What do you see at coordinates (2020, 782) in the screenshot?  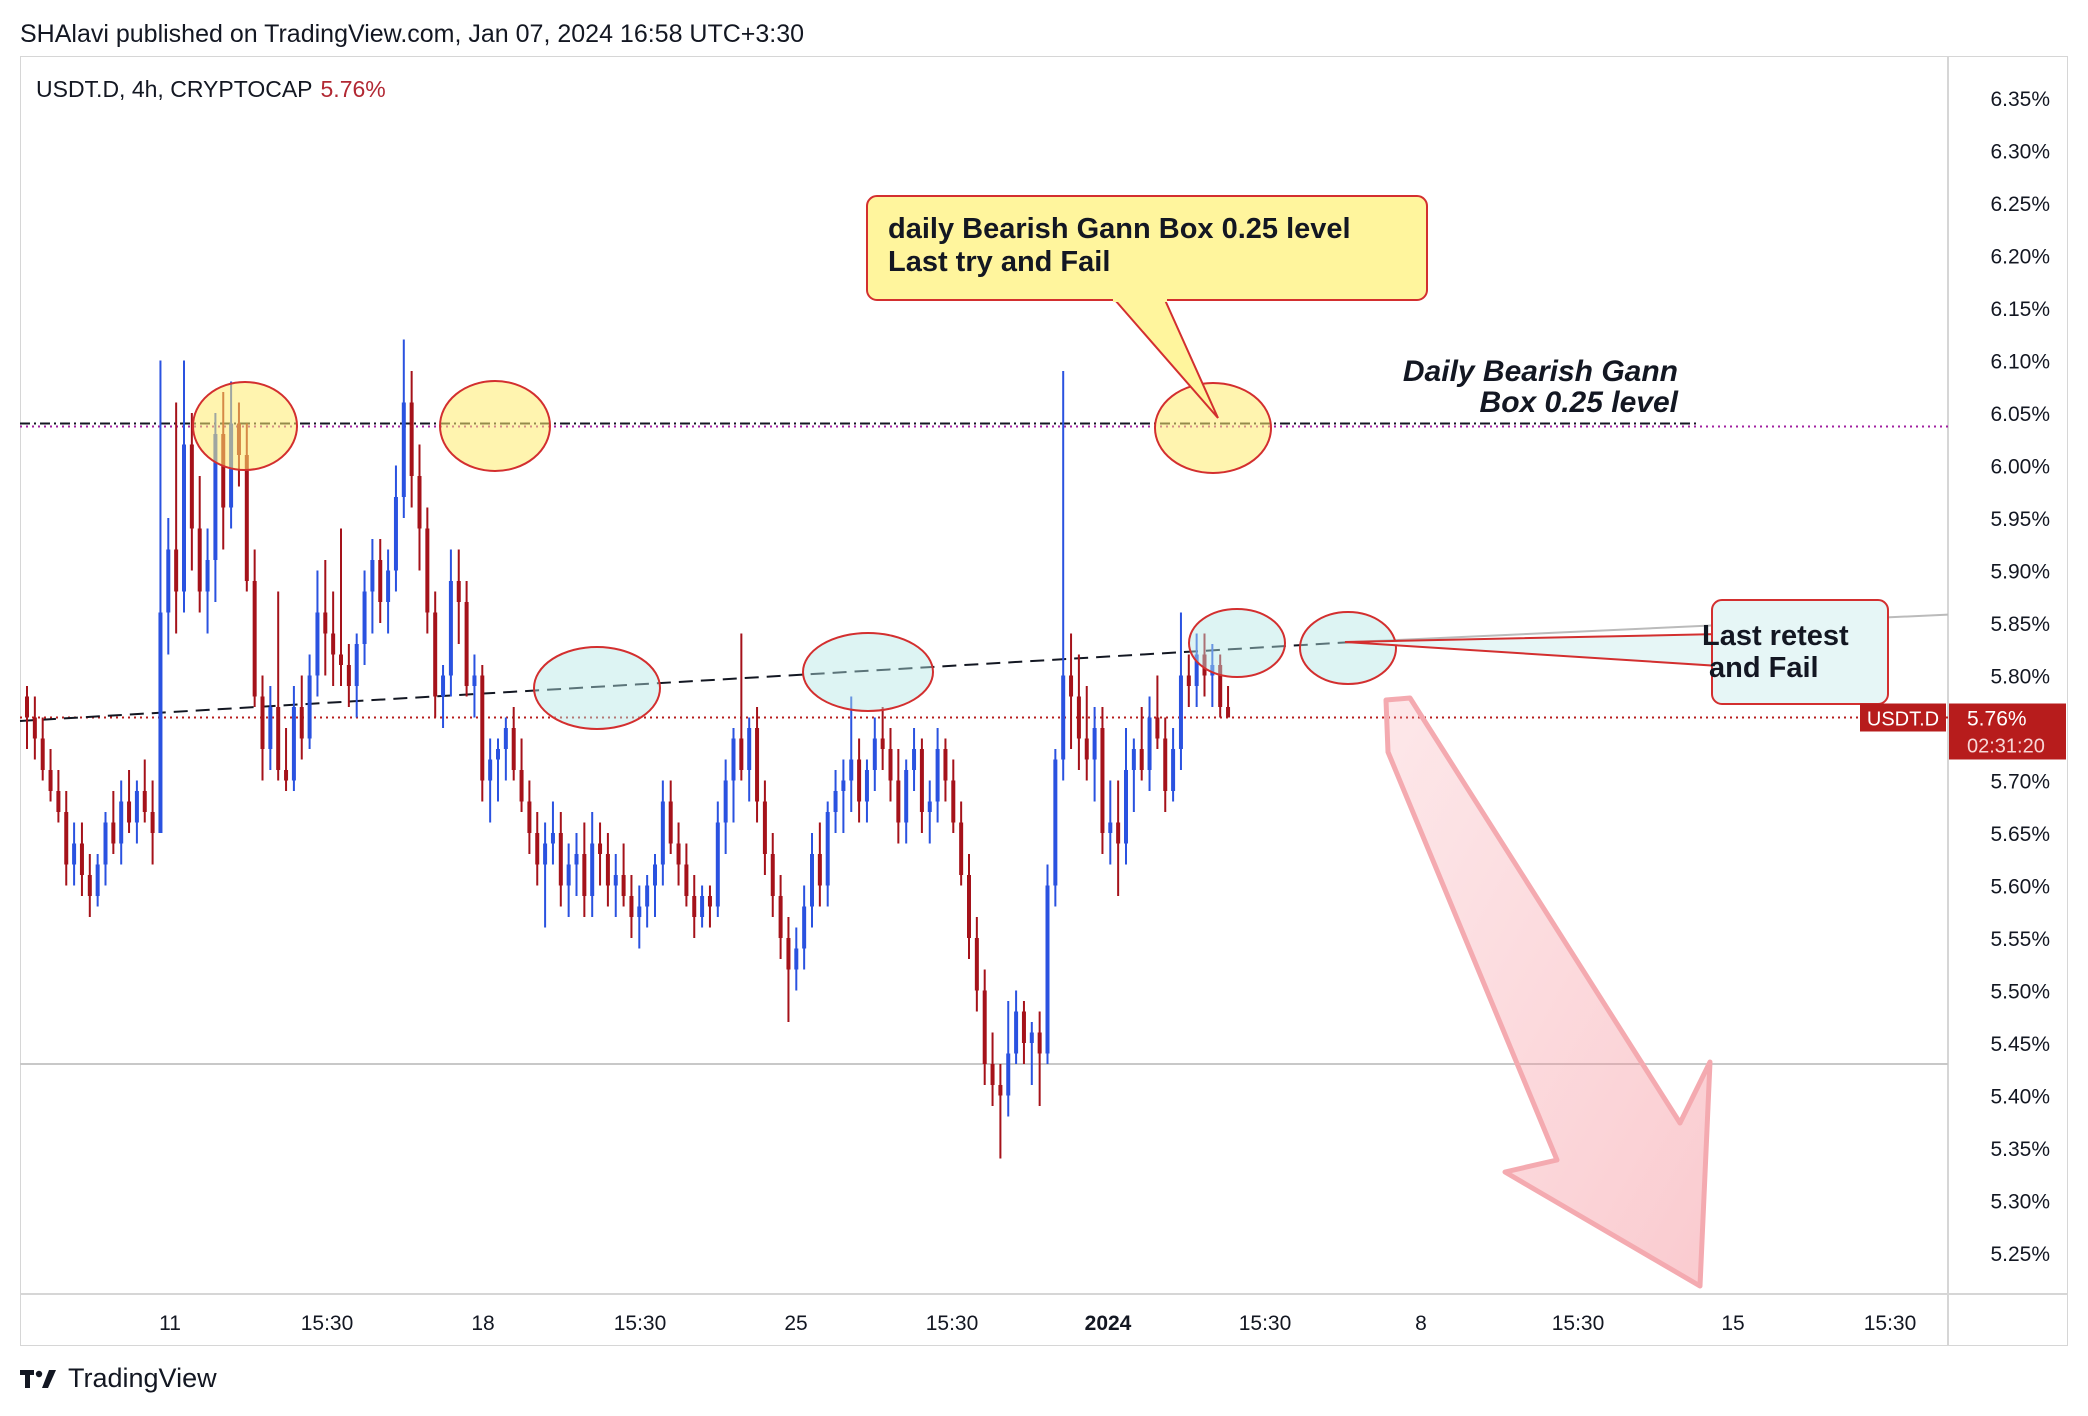 I see `price-tick-label: 5.70%` at bounding box center [2020, 782].